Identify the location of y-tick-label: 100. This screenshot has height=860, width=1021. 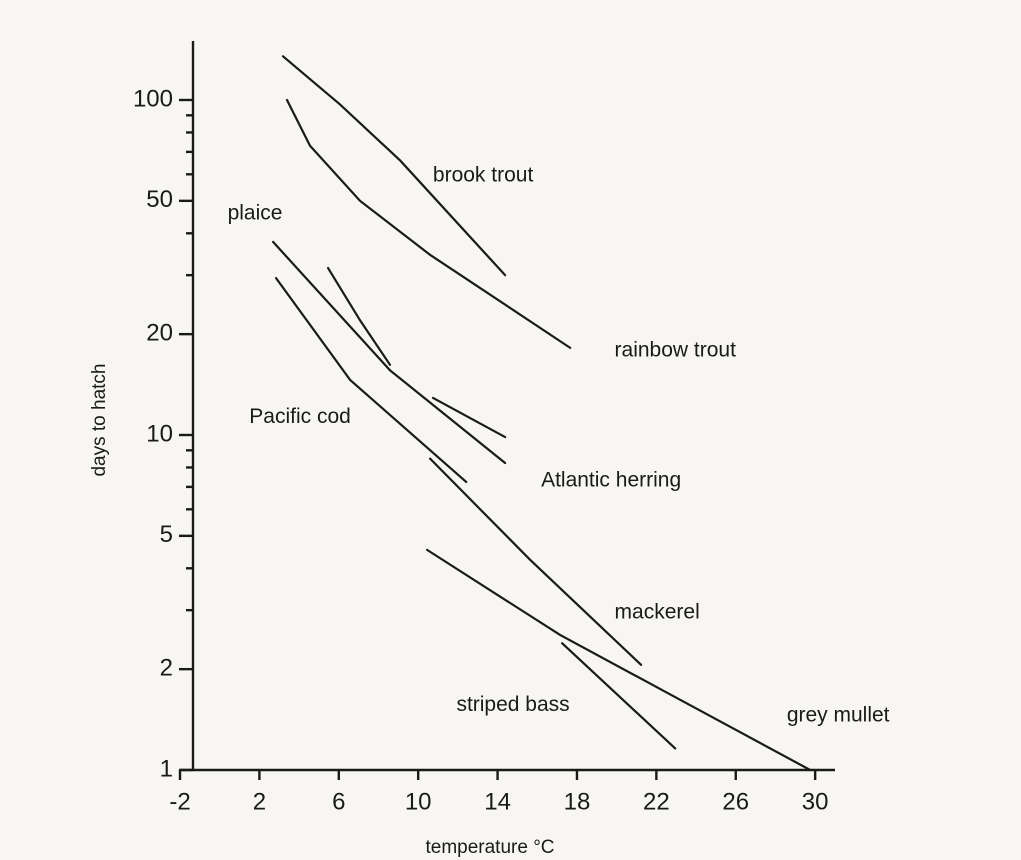
(153, 98).